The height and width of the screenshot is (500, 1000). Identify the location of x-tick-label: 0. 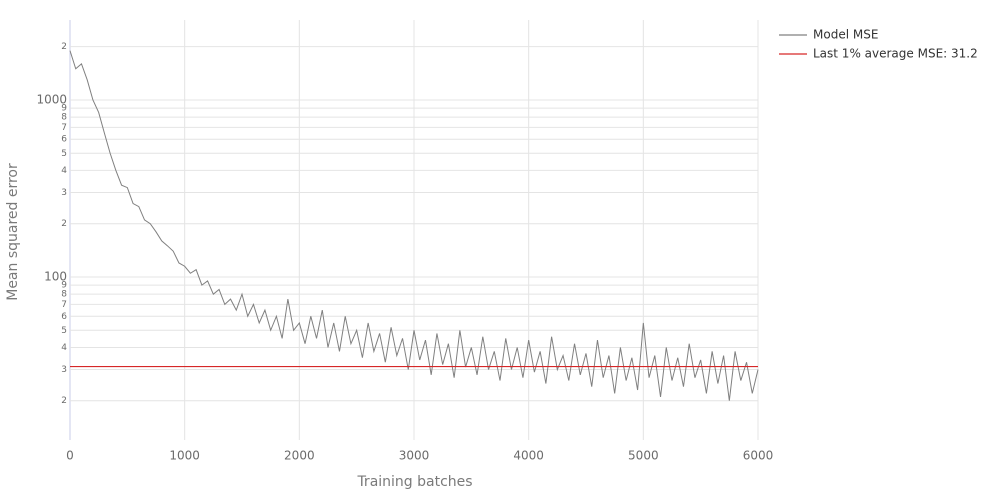
(70, 456).